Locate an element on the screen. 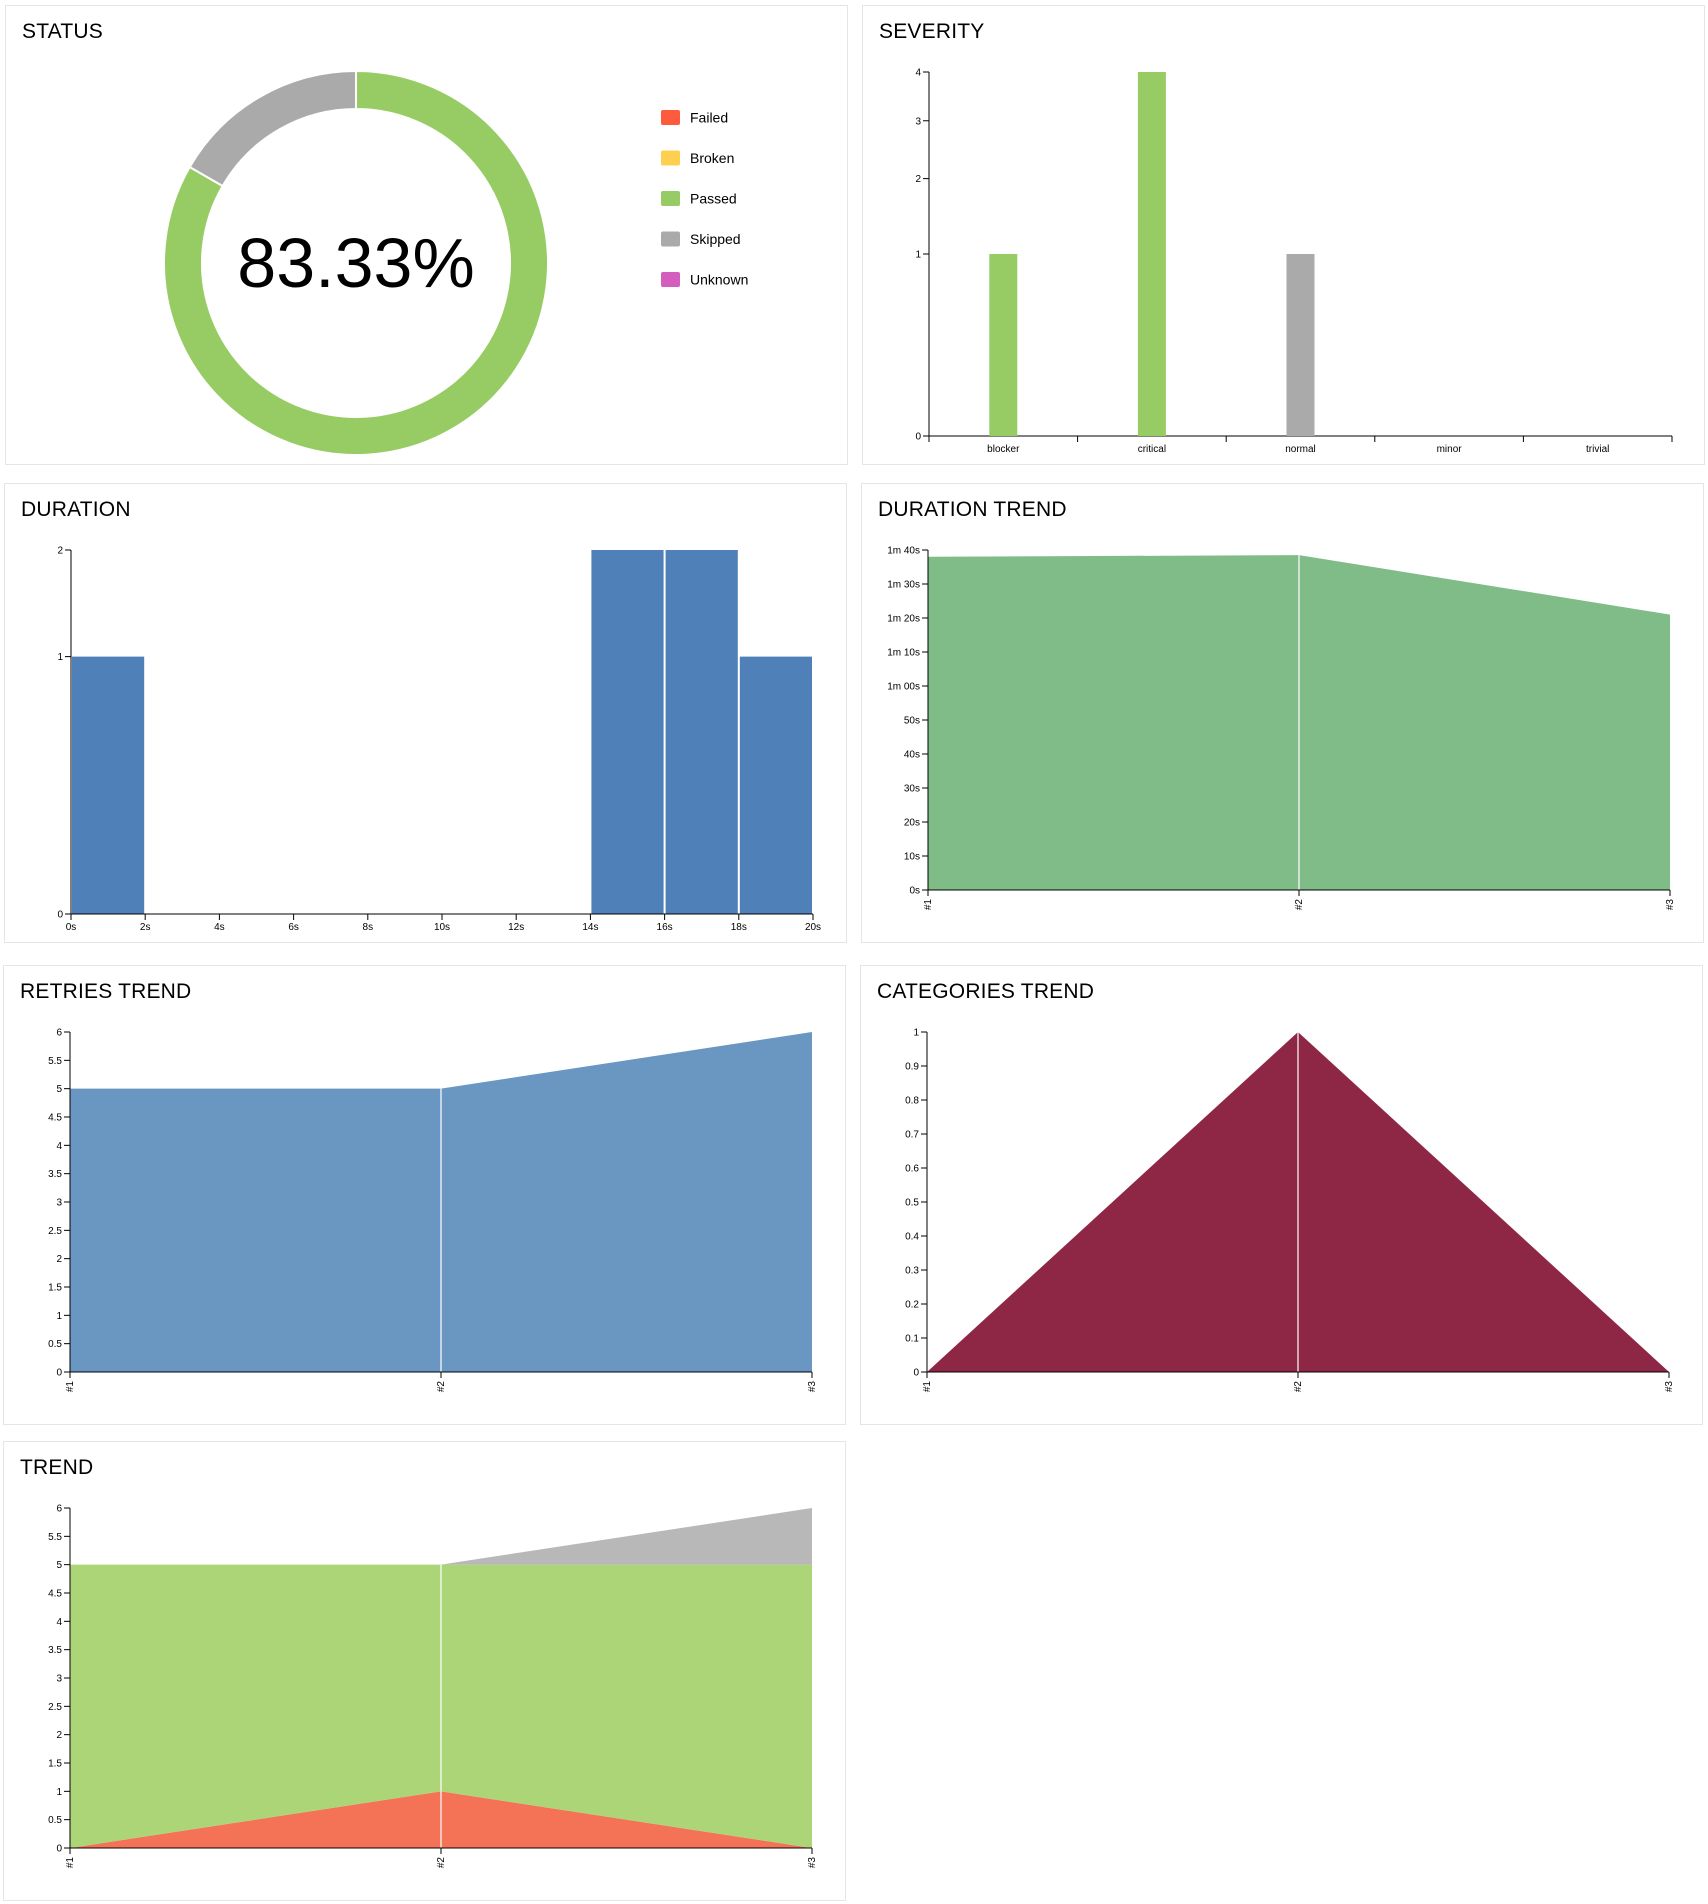 The image size is (1708, 1904). y-tick-label: 0.2 is located at coordinates (912, 1305).